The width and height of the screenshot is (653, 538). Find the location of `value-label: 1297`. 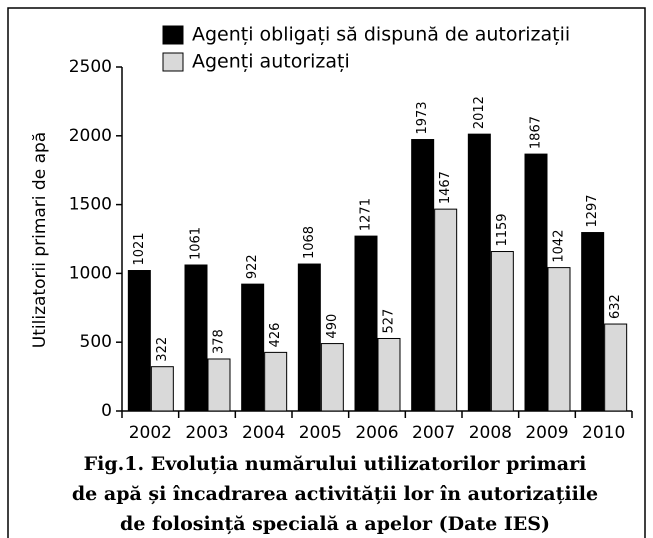

value-label: 1297 is located at coordinates (592, 210).